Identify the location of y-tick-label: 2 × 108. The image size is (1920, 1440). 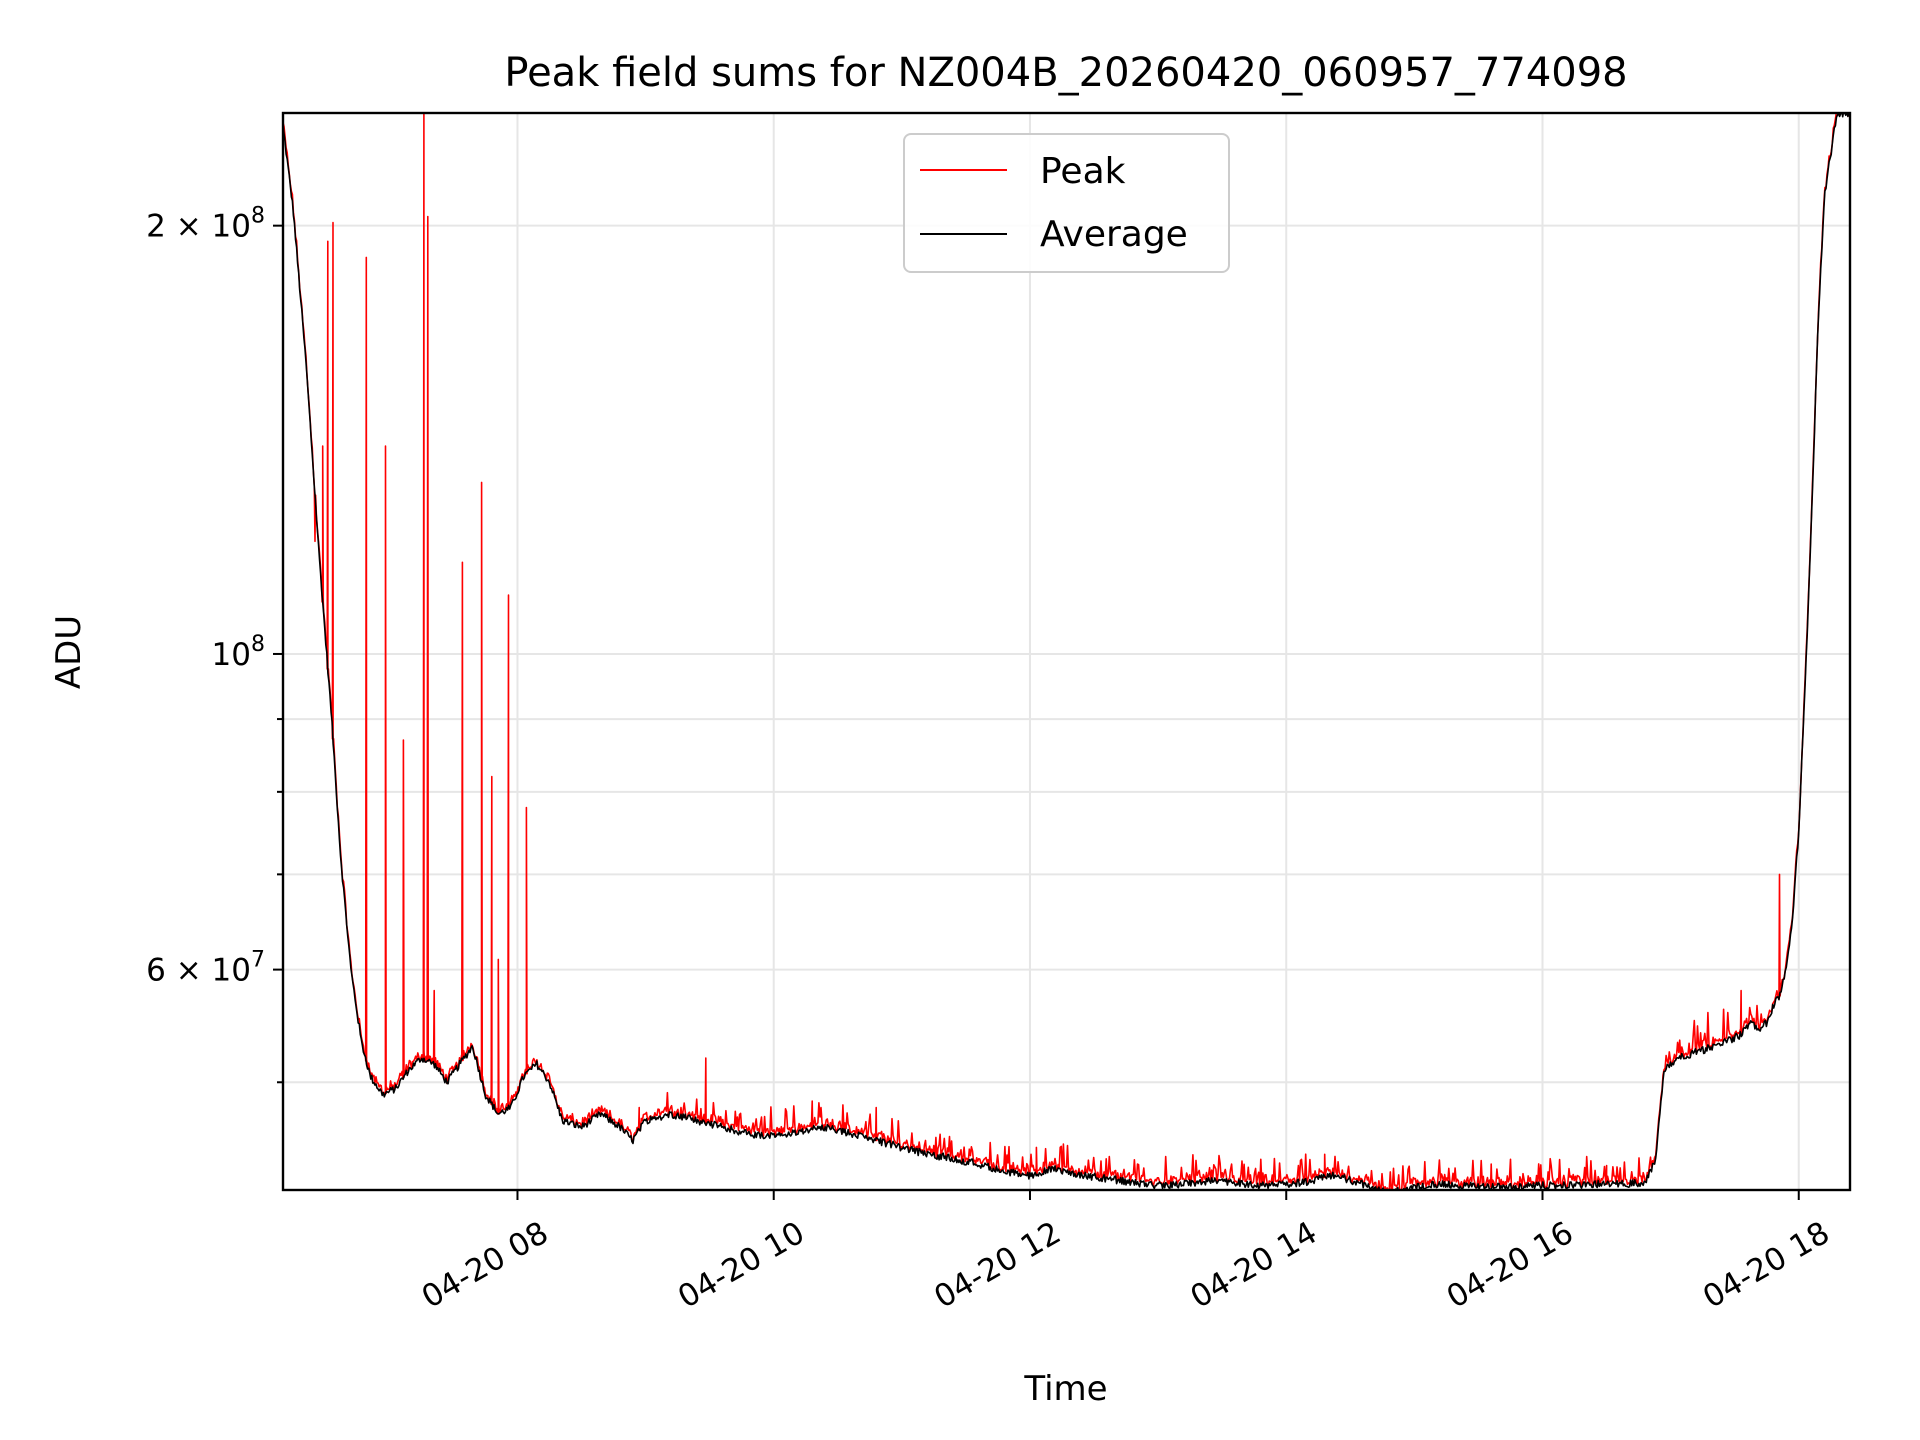
(205, 224).